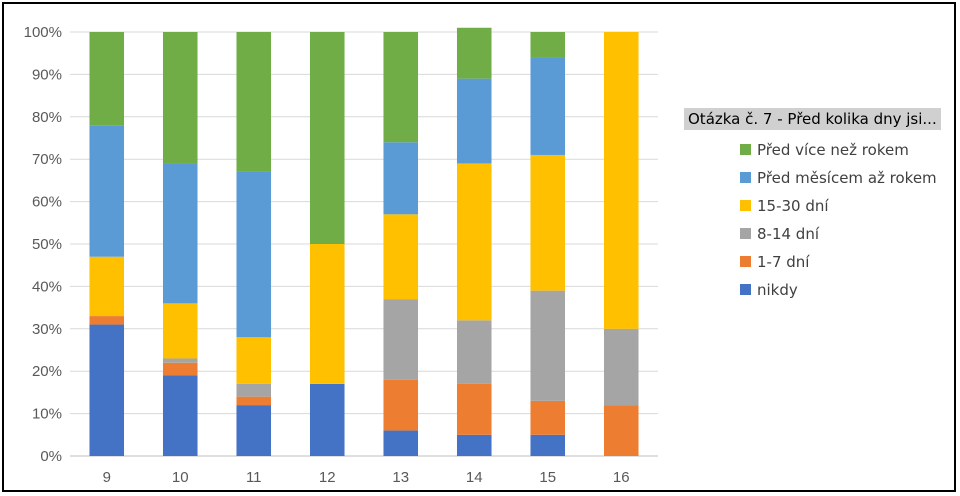 This screenshot has width=960, height=496. What do you see at coordinates (847, 206) in the screenshot?
I see `legend-item: 15-30 dní` at bounding box center [847, 206].